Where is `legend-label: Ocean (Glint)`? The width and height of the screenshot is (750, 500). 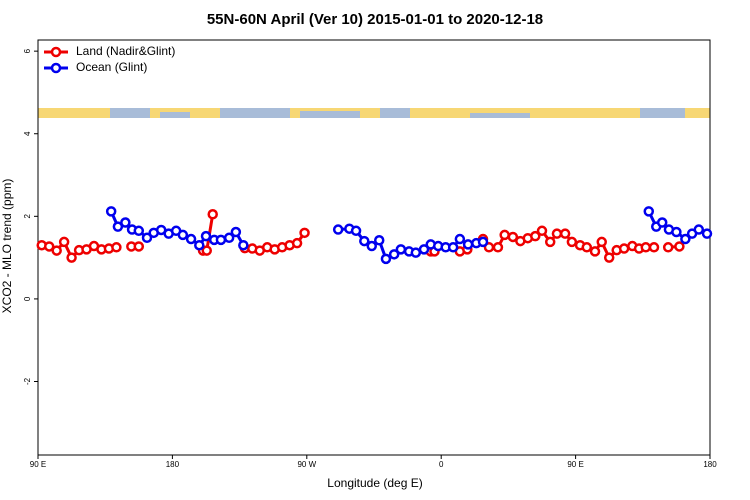
legend-label: Ocean (Glint) is located at coordinates (111, 67).